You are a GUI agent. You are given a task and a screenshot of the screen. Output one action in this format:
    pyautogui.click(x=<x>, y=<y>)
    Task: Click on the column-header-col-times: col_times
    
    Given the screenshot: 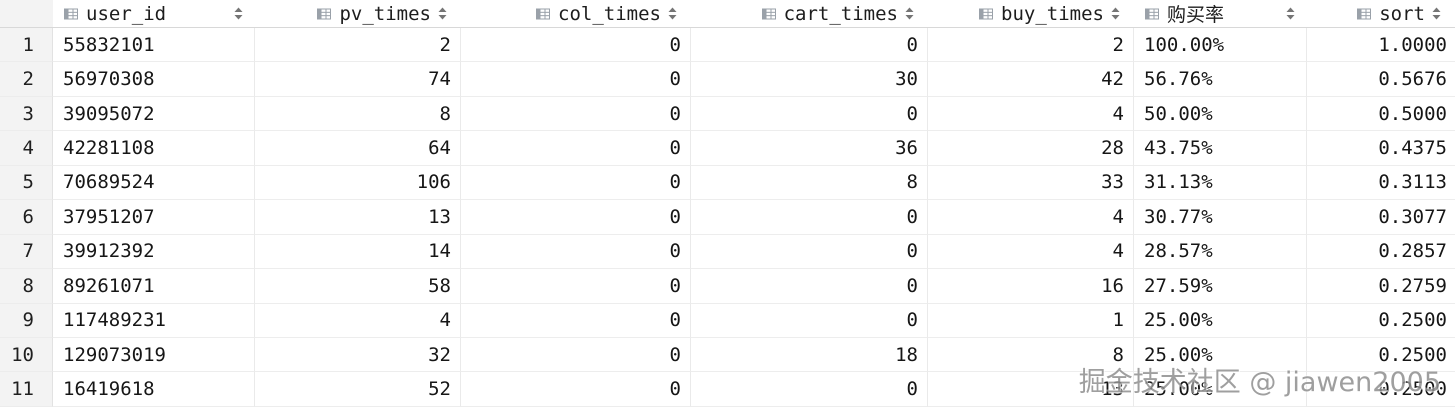 What is the action you would take?
    pyautogui.click(x=576, y=13)
    